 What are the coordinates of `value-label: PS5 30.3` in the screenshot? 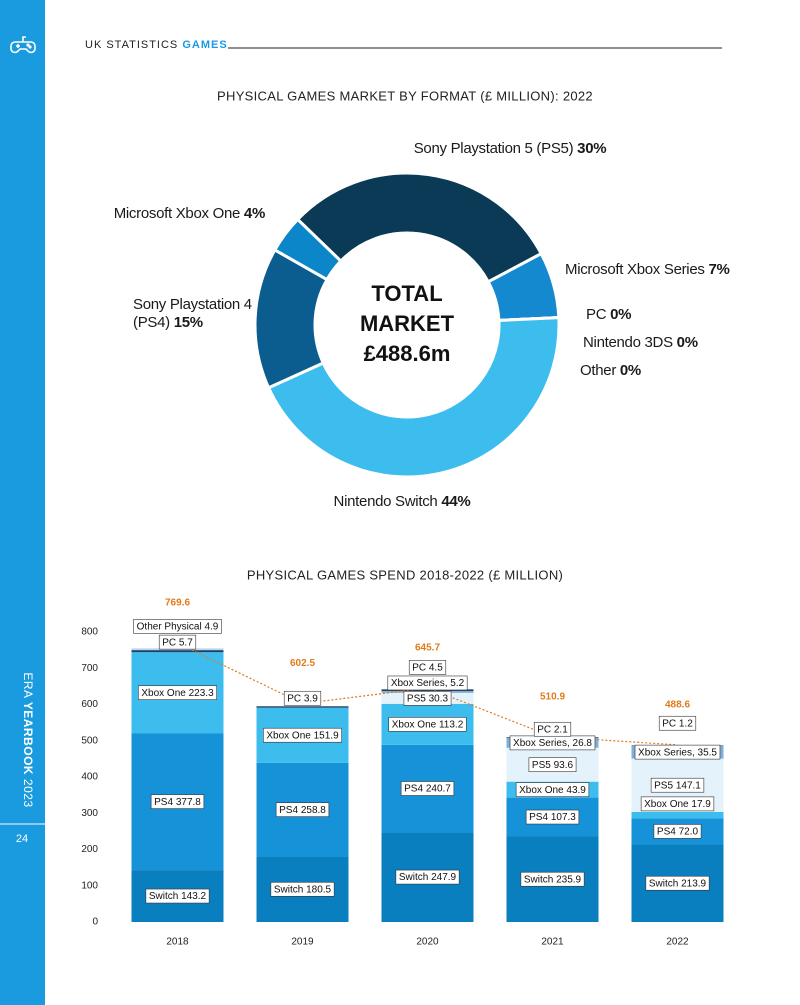 It's located at (427, 698).